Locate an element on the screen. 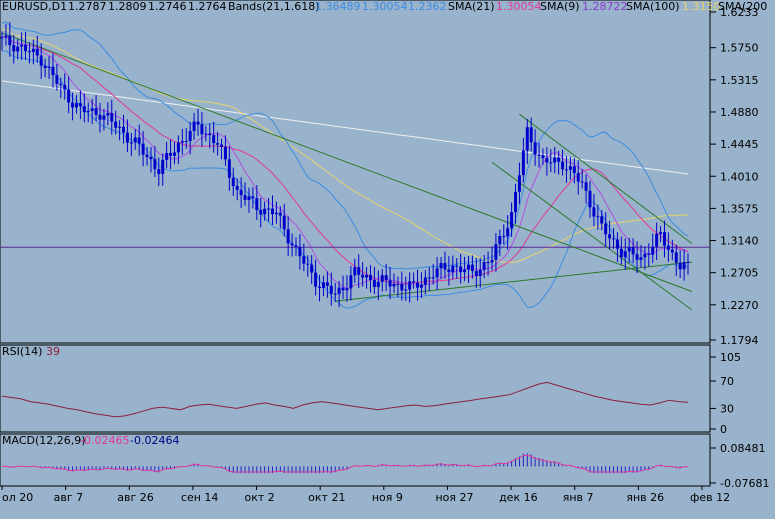  x-tick-label: ноя 27 is located at coordinates (454, 497).